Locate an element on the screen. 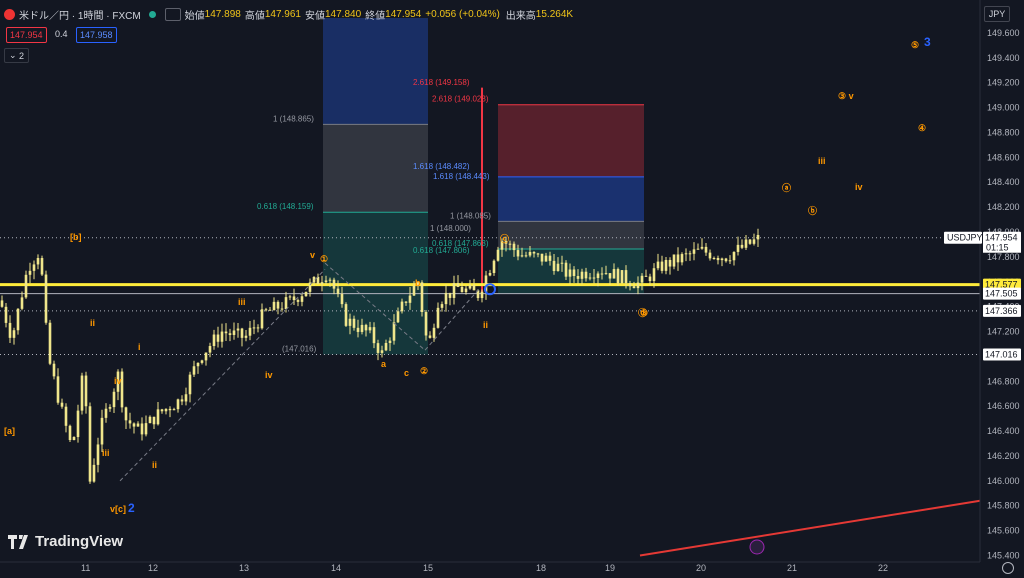 The height and width of the screenshot is (578, 1024). high-value: 147.961 is located at coordinates (282, 14).